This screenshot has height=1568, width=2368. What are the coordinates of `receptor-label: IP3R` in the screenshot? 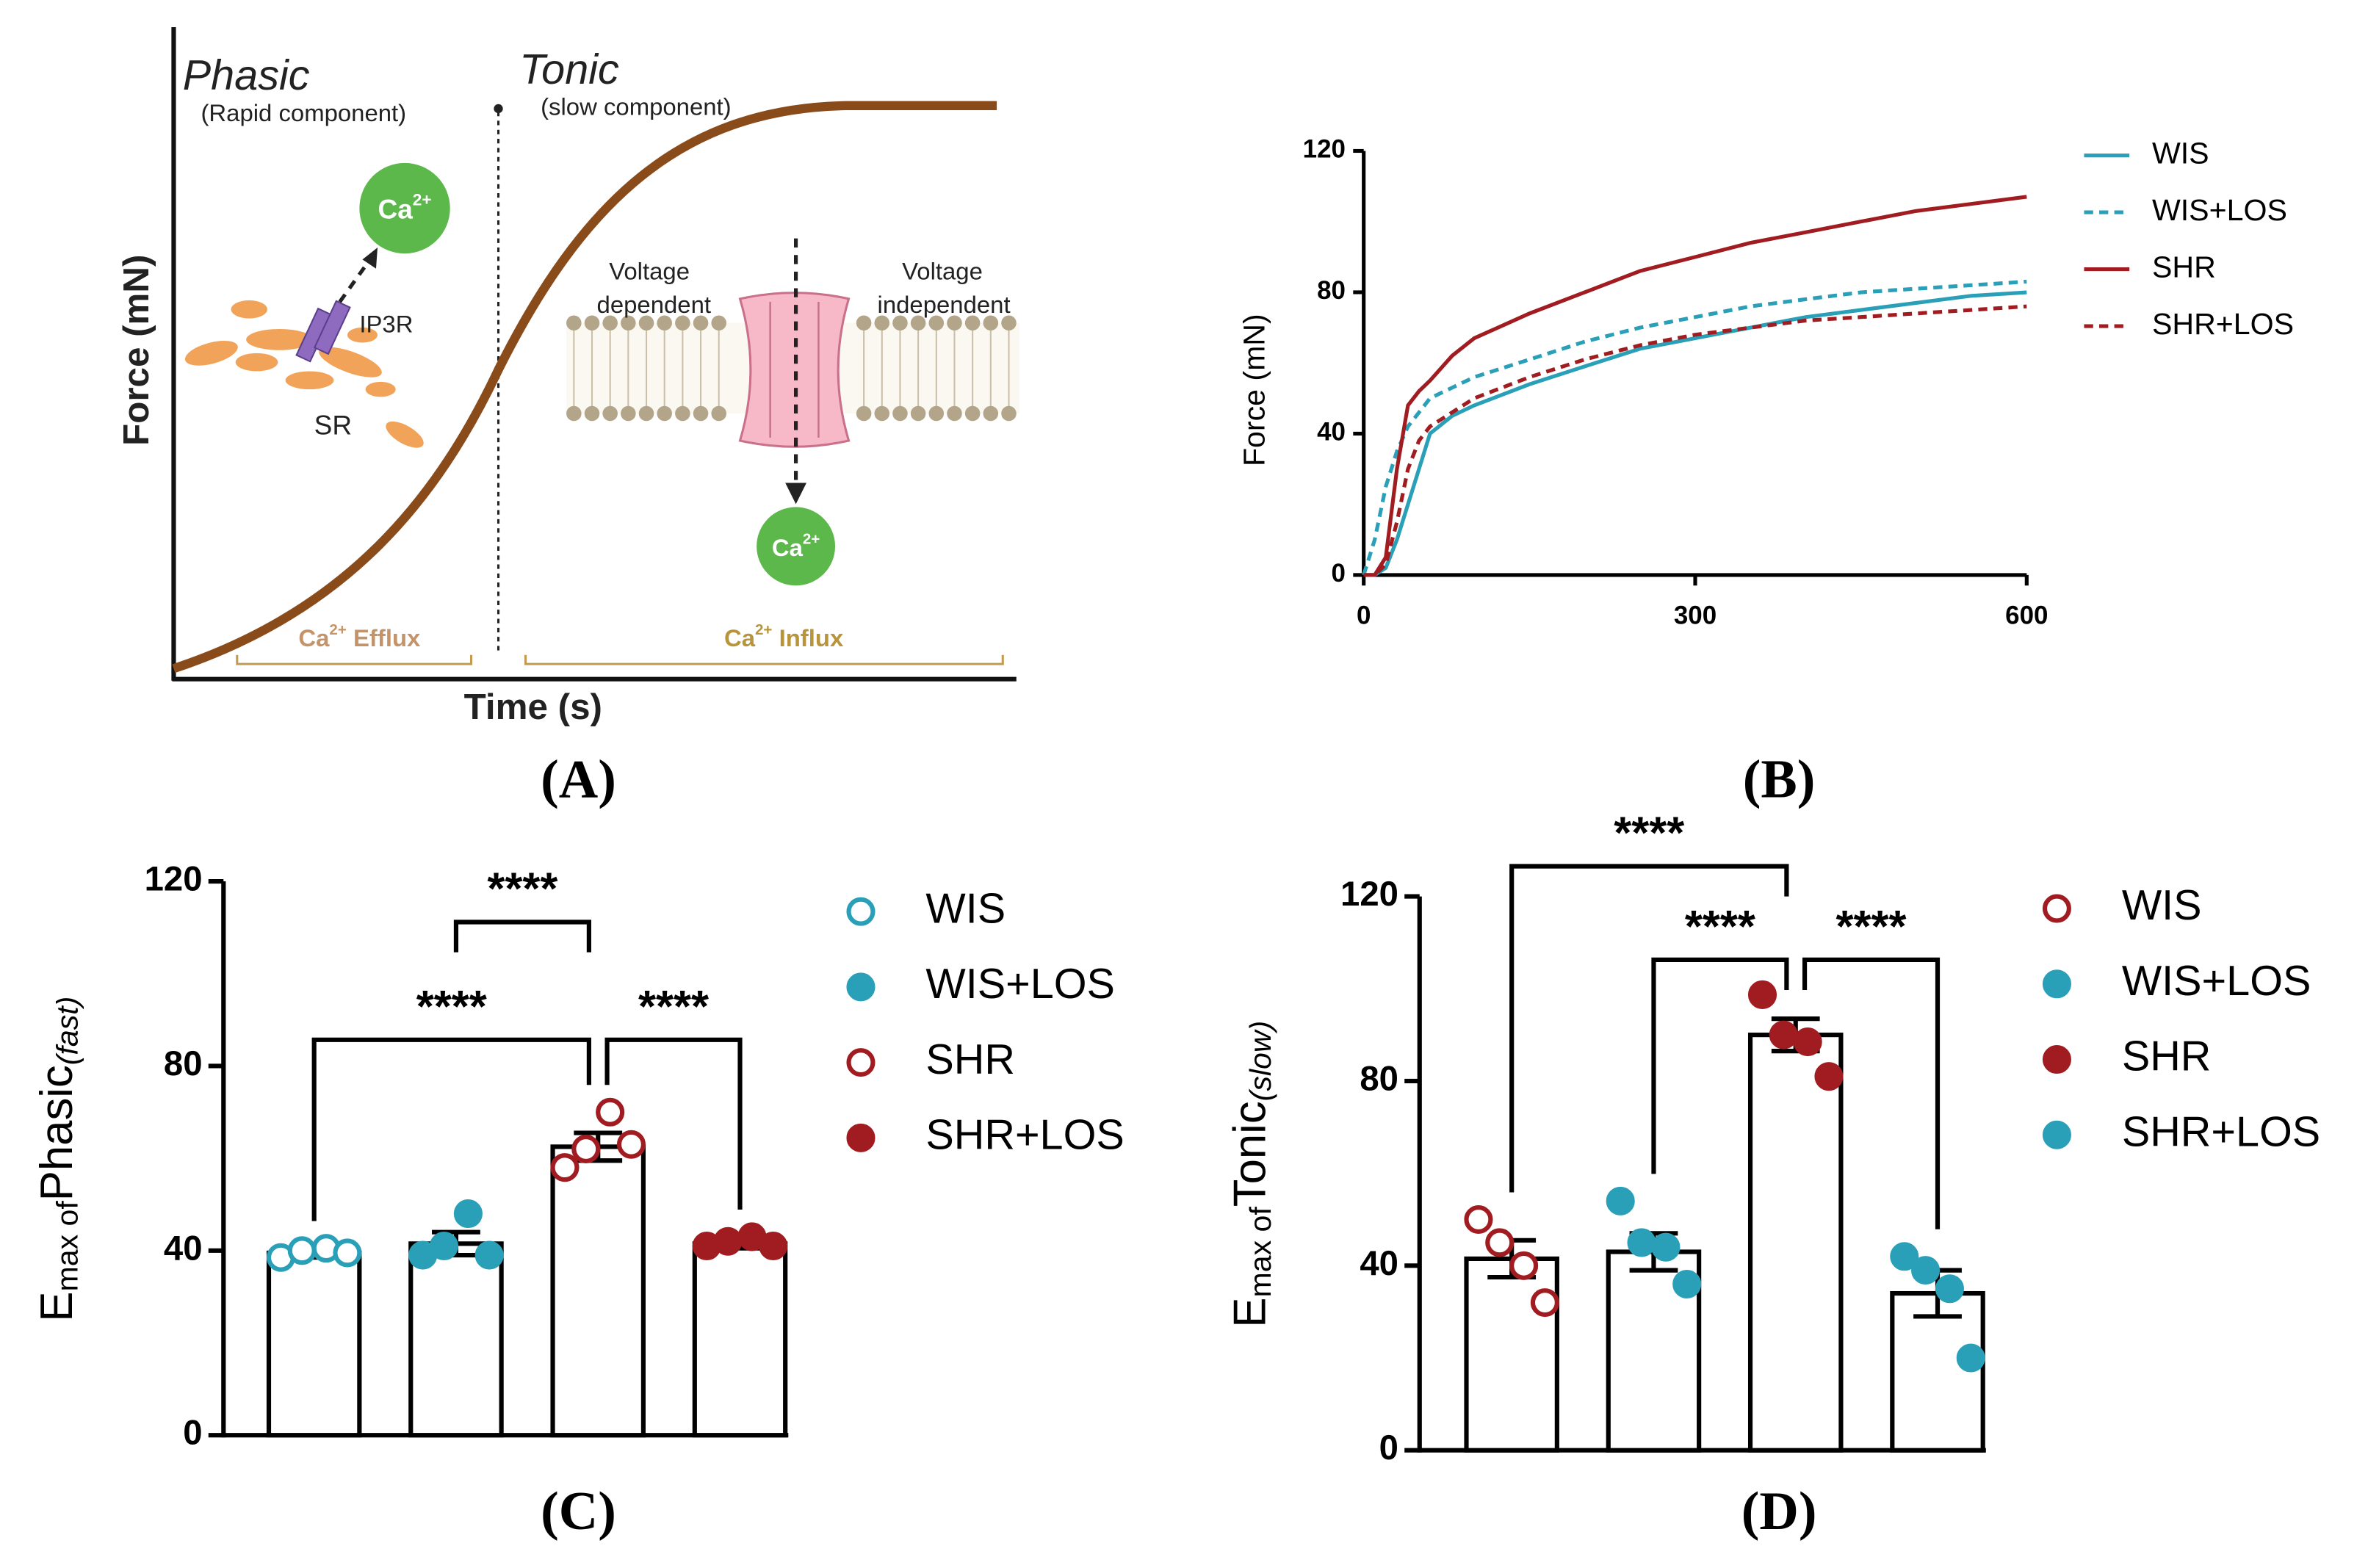 It's located at (386, 324).